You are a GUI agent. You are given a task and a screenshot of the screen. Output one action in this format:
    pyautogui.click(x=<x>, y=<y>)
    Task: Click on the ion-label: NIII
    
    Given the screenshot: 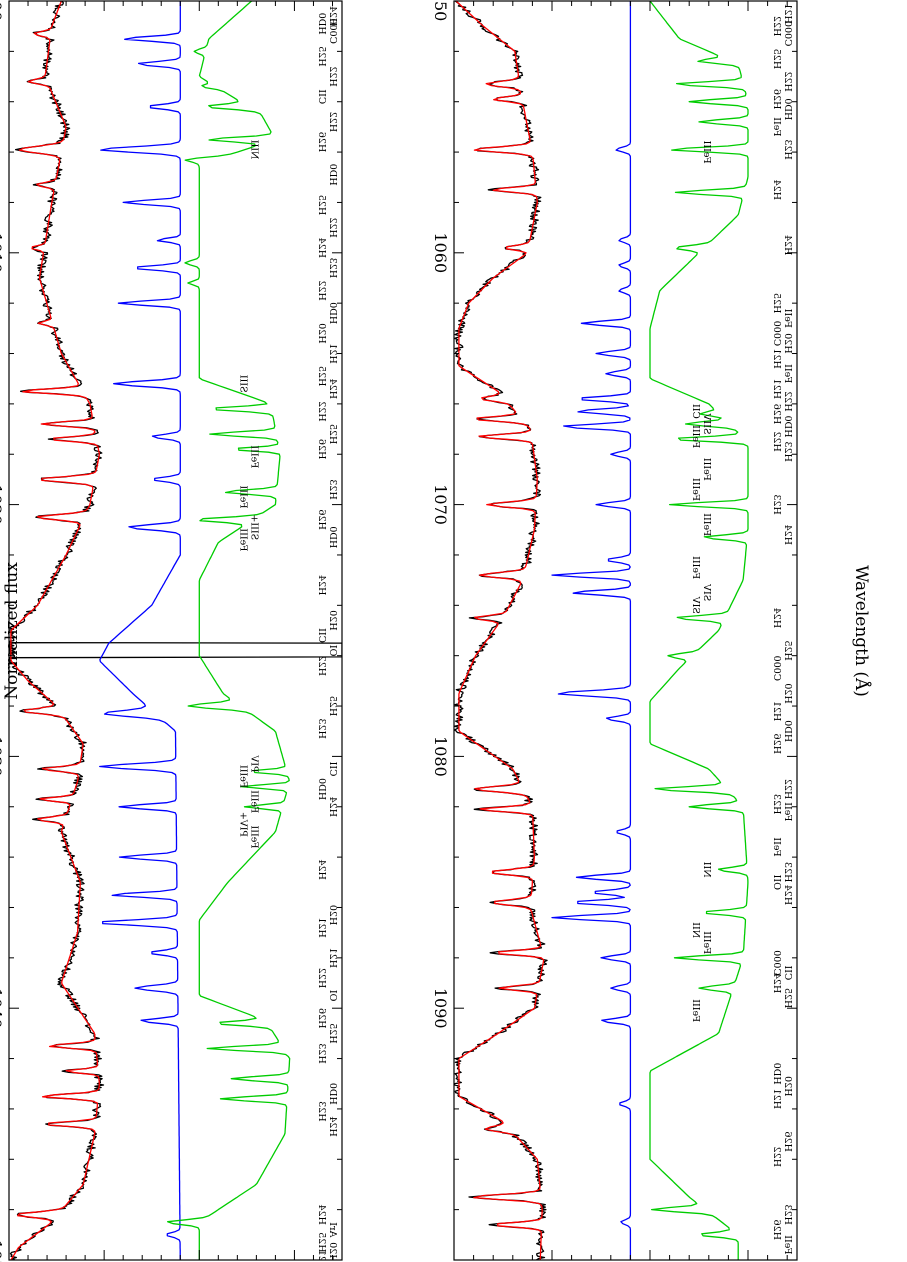 What is the action you would take?
    pyautogui.click(x=254, y=150)
    